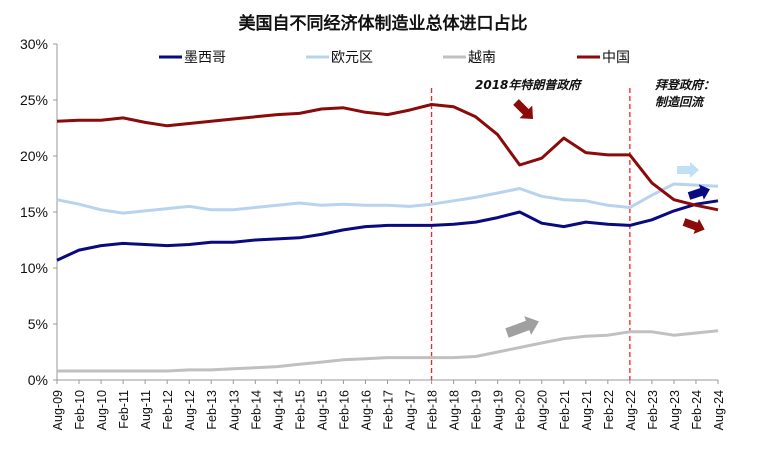 The width and height of the screenshot is (758, 454). Describe the element at coordinates (523, 109) in the screenshot. I see `china-down-arrow-2018` at that location.